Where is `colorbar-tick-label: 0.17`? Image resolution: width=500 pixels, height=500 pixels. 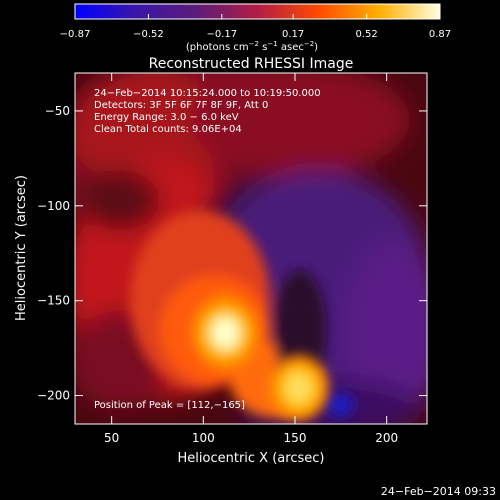
colorbar-tick-label: 0.17 is located at coordinates (293, 34).